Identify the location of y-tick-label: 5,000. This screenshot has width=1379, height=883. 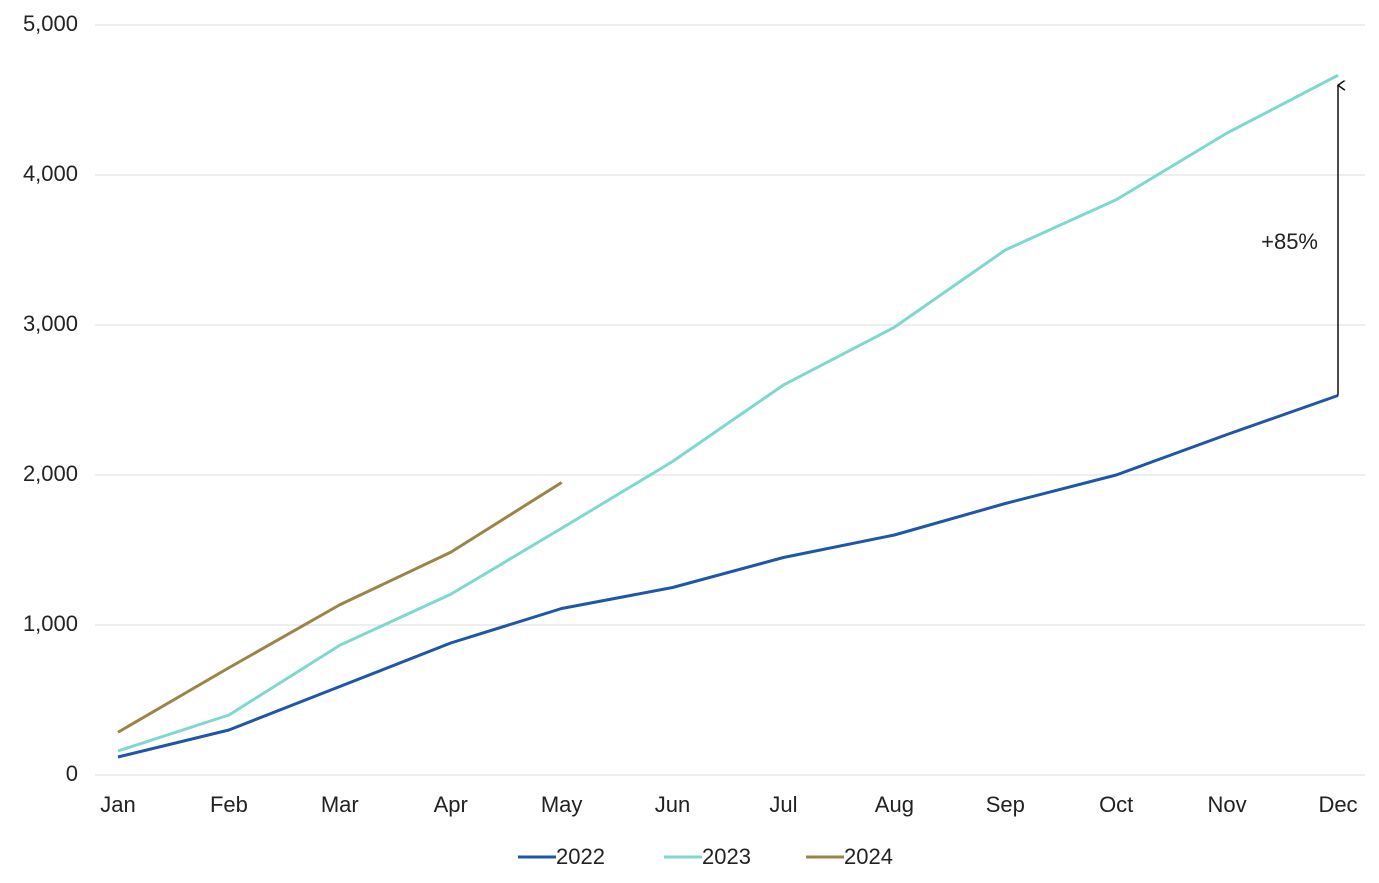
(50, 23).